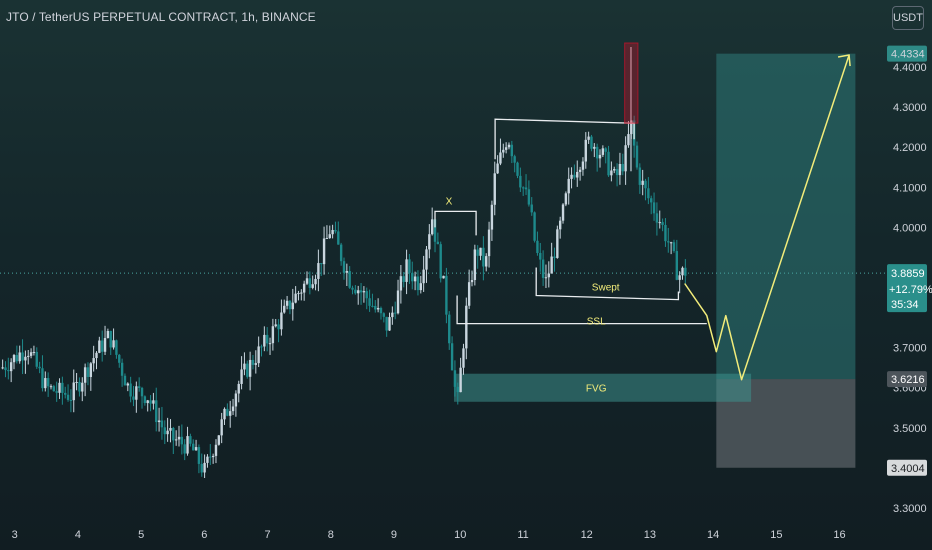 This screenshot has height=550, width=932. Describe the element at coordinates (910, 148) in the screenshot. I see `y-tick: 4.2000` at that location.